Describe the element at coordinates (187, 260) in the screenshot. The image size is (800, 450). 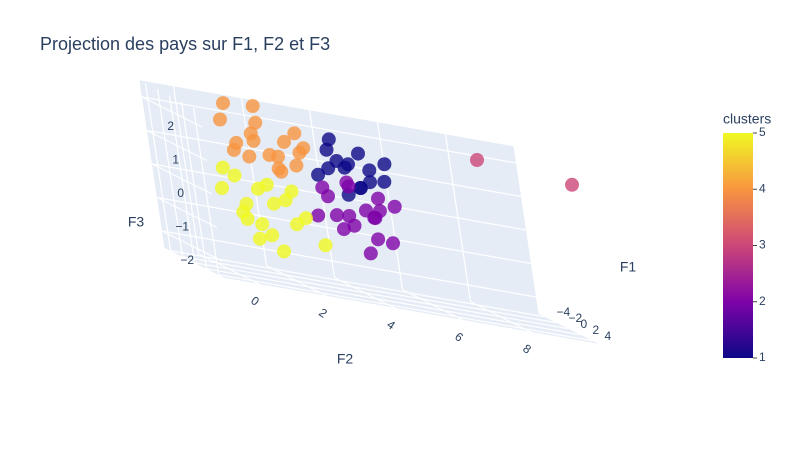
I see `z-tick-label: −2` at that location.